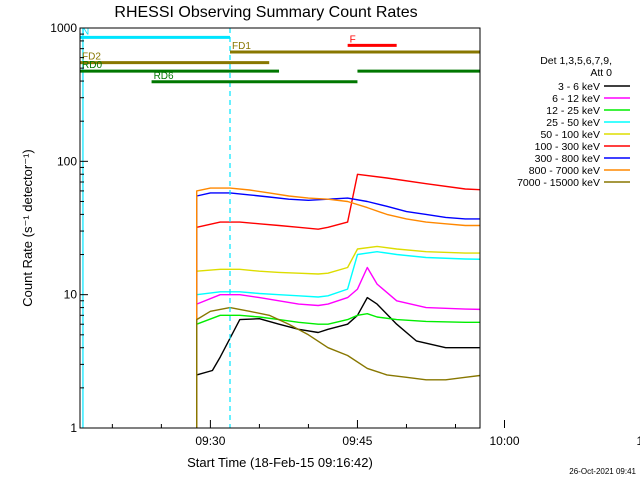 The image size is (640, 480). What do you see at coordinates (280, 462) in the screenshot?
I see `x-axis-label: Start Time (18-Feb-15 09:16:42)` at bounding box center [280, 462].